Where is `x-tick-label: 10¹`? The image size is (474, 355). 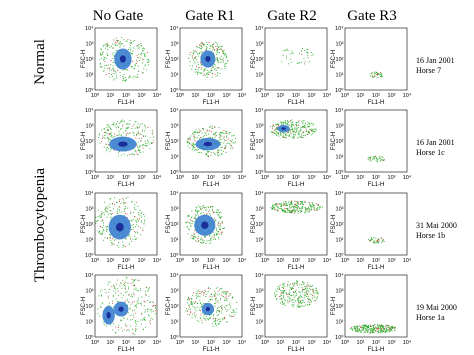
x-tick-label: 10¹ is located at coordinates (111, 96).